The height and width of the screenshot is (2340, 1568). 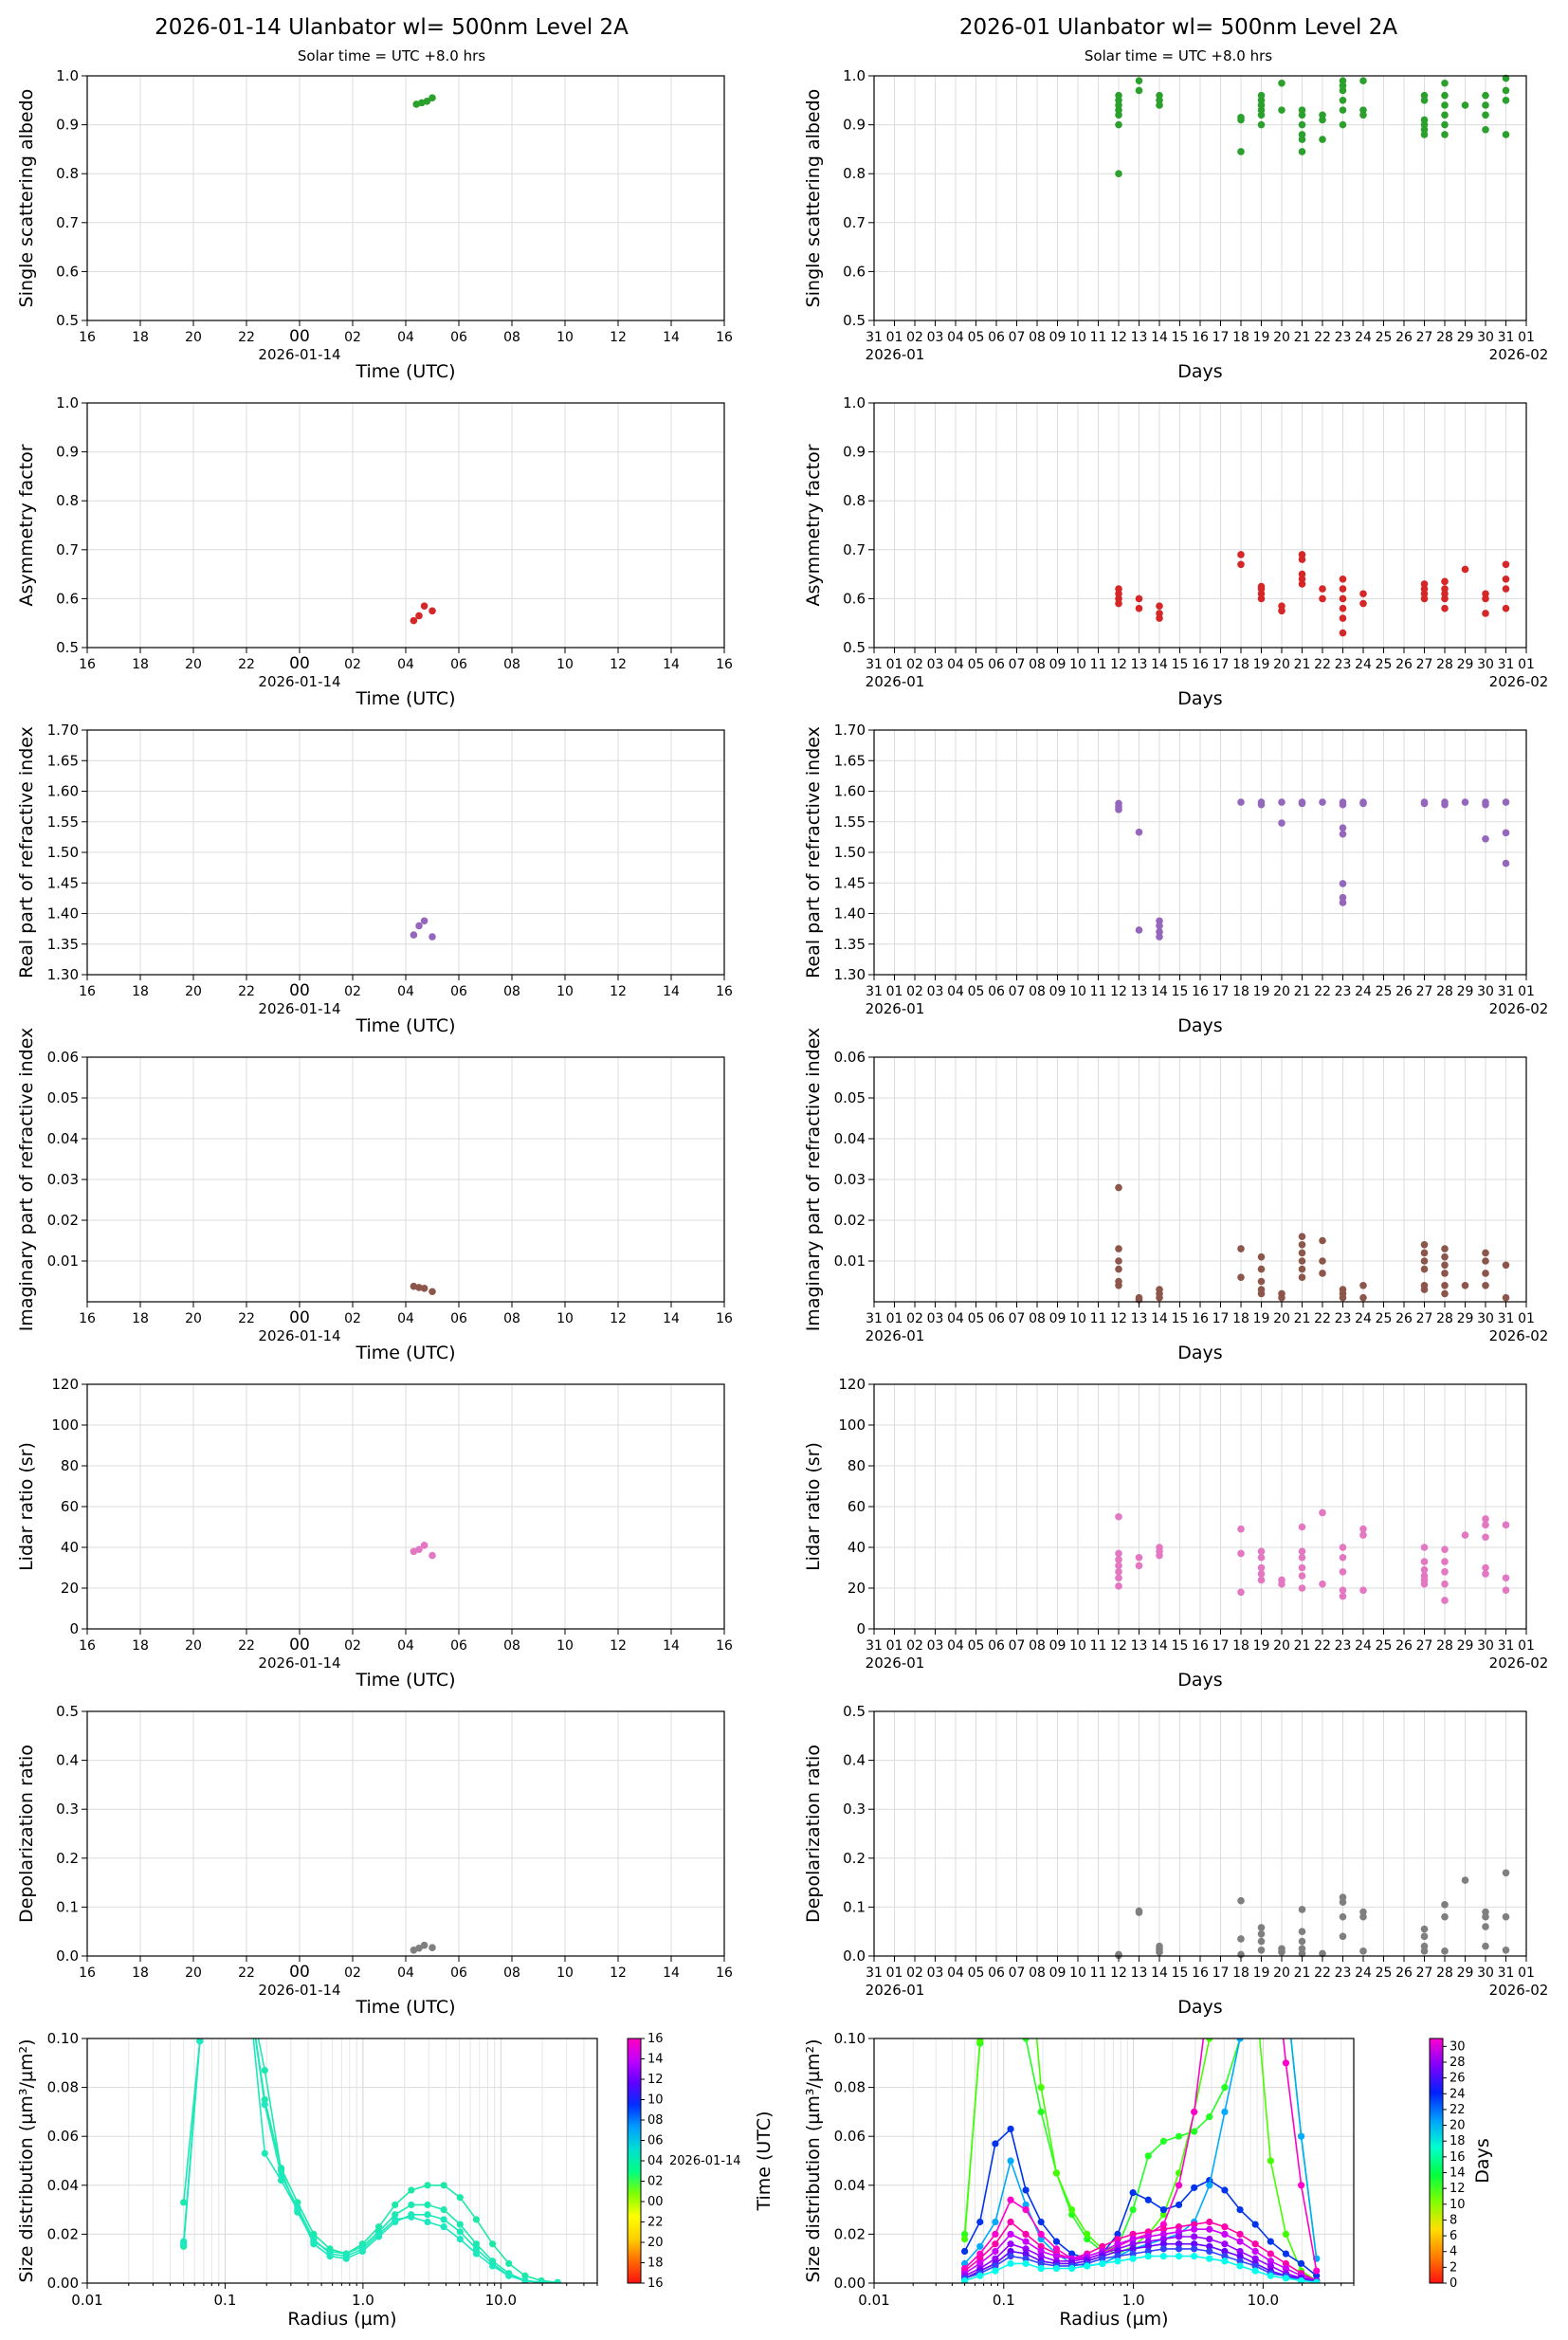 I want to click on xtick-label: 11, so click(x=1098, y=664).